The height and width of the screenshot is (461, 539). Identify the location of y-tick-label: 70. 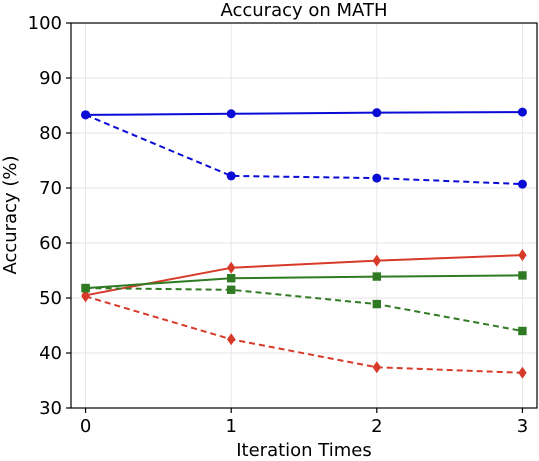
(50, 188).